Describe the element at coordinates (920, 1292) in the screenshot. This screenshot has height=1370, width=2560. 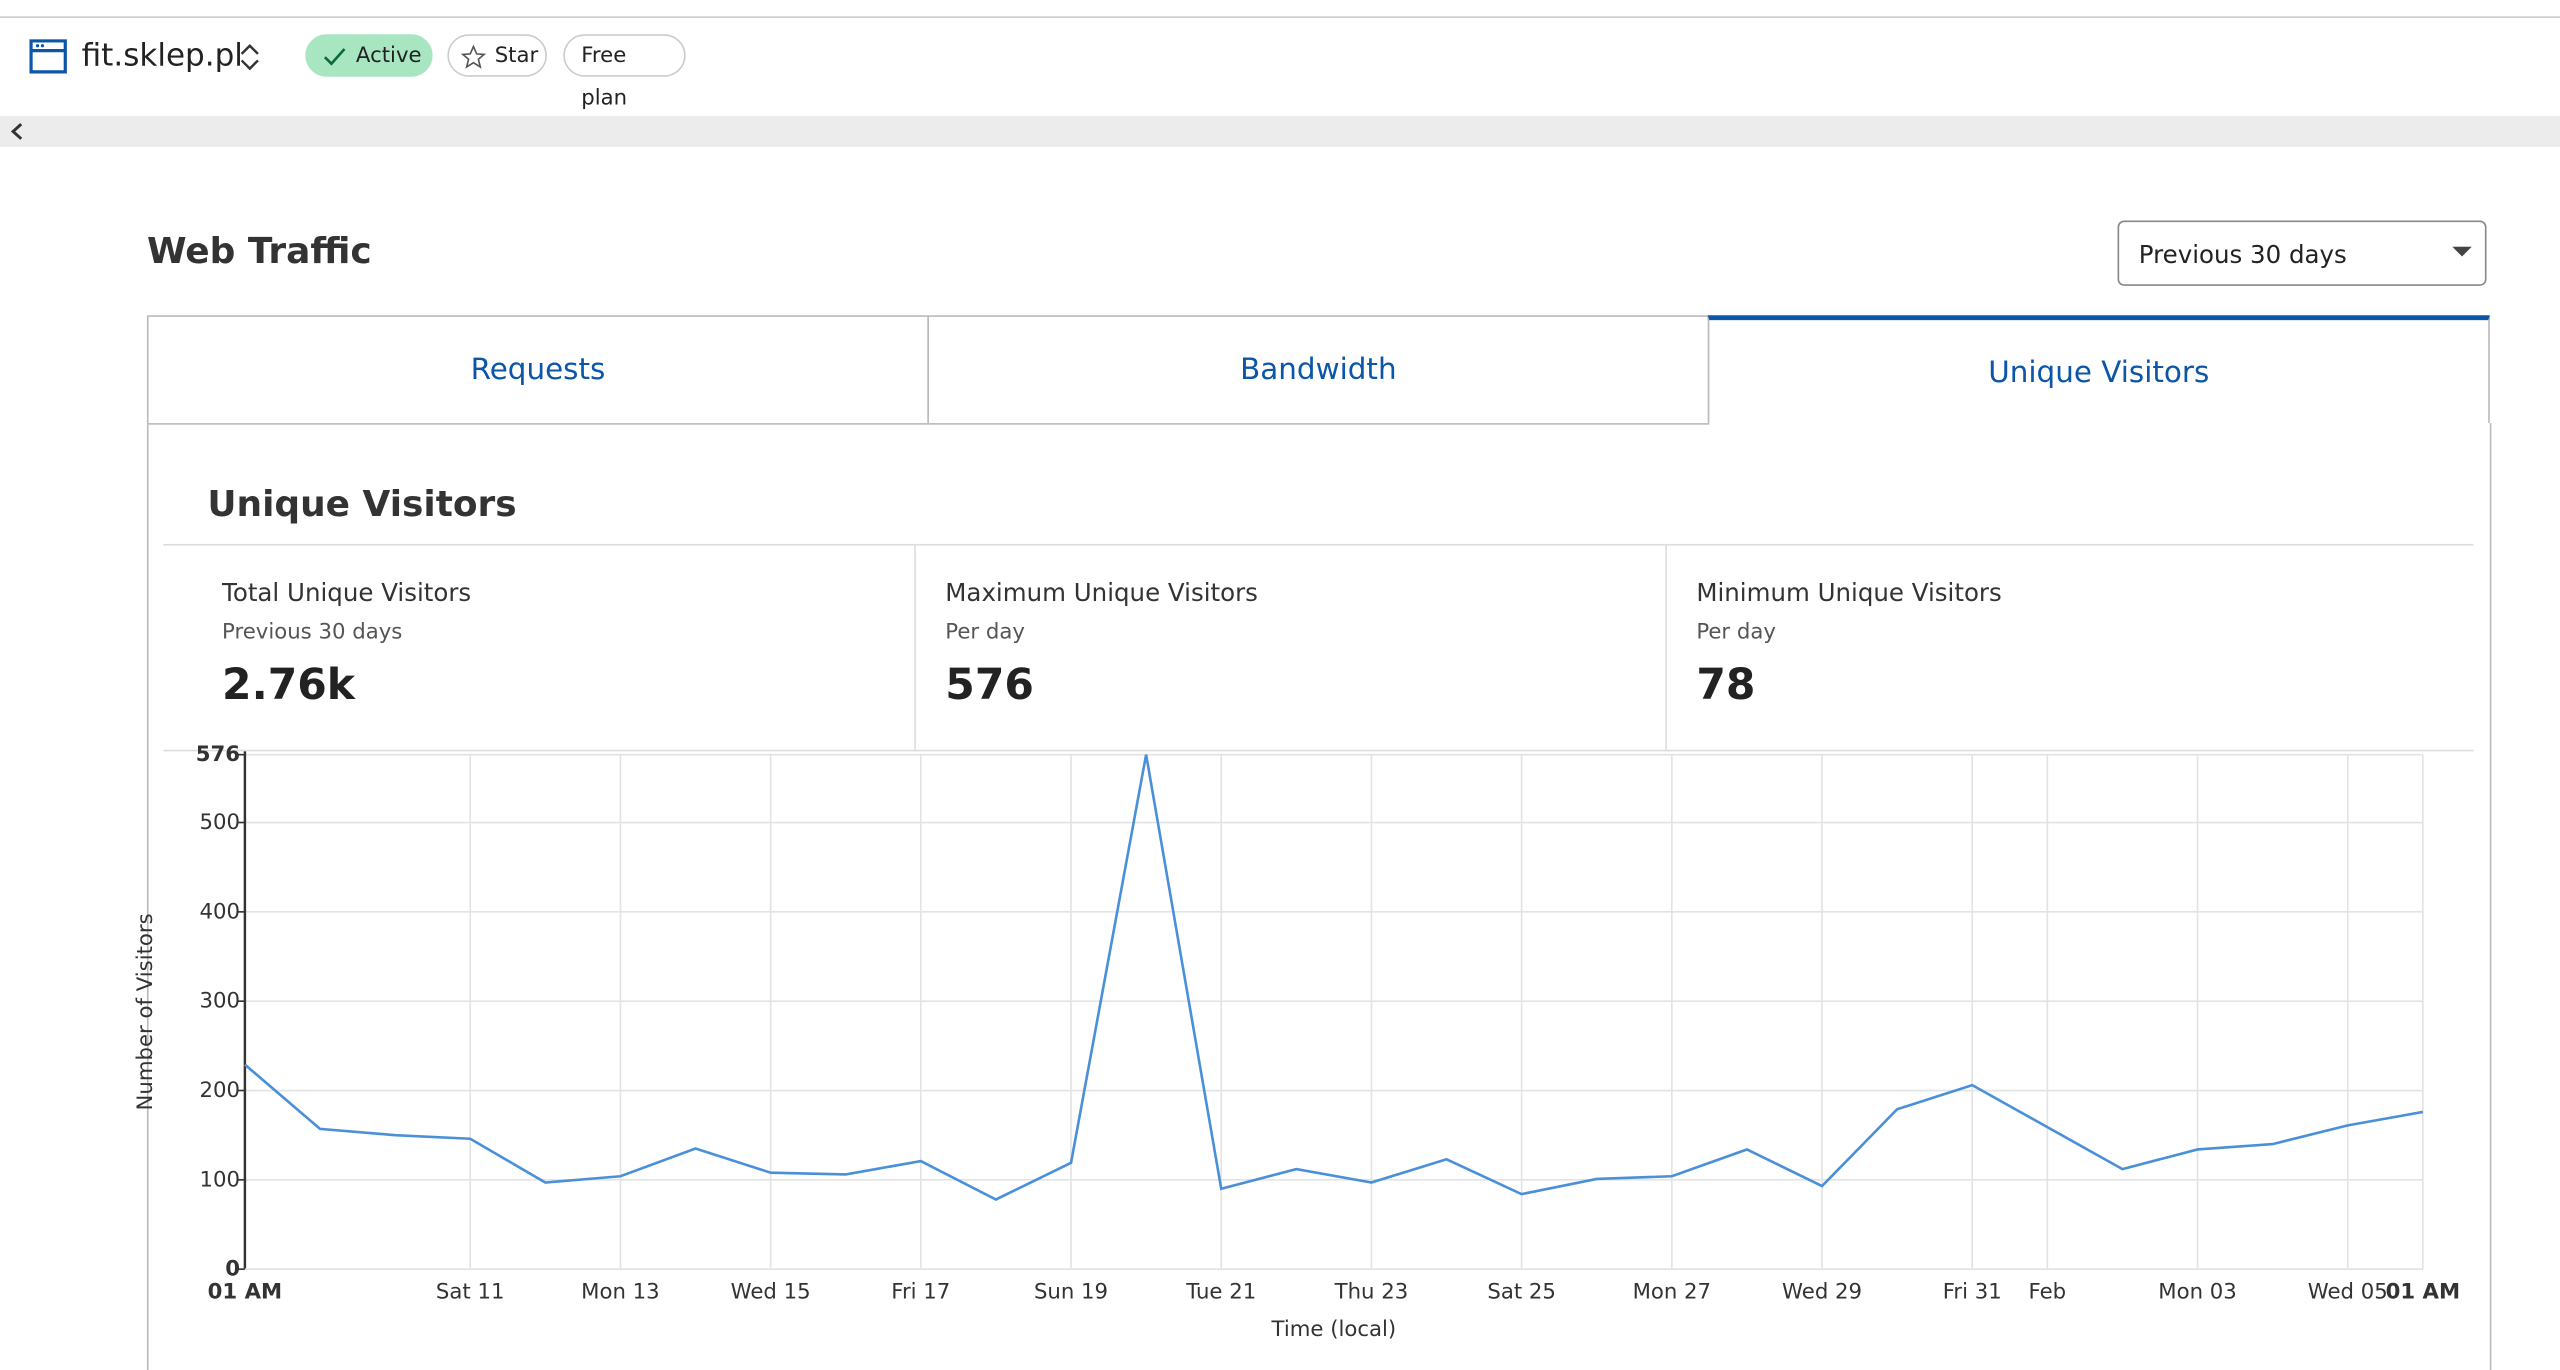
I see `x-tick-label: Fri 17` at that location.